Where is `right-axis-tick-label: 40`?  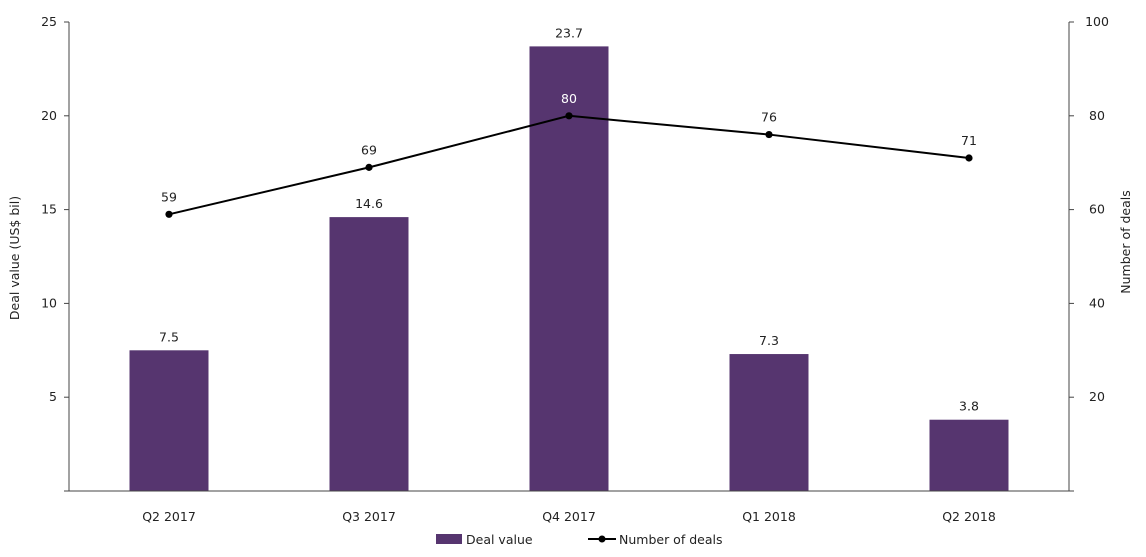 right-axis-tick-label: 40 is located at coordinates (1097, 302).